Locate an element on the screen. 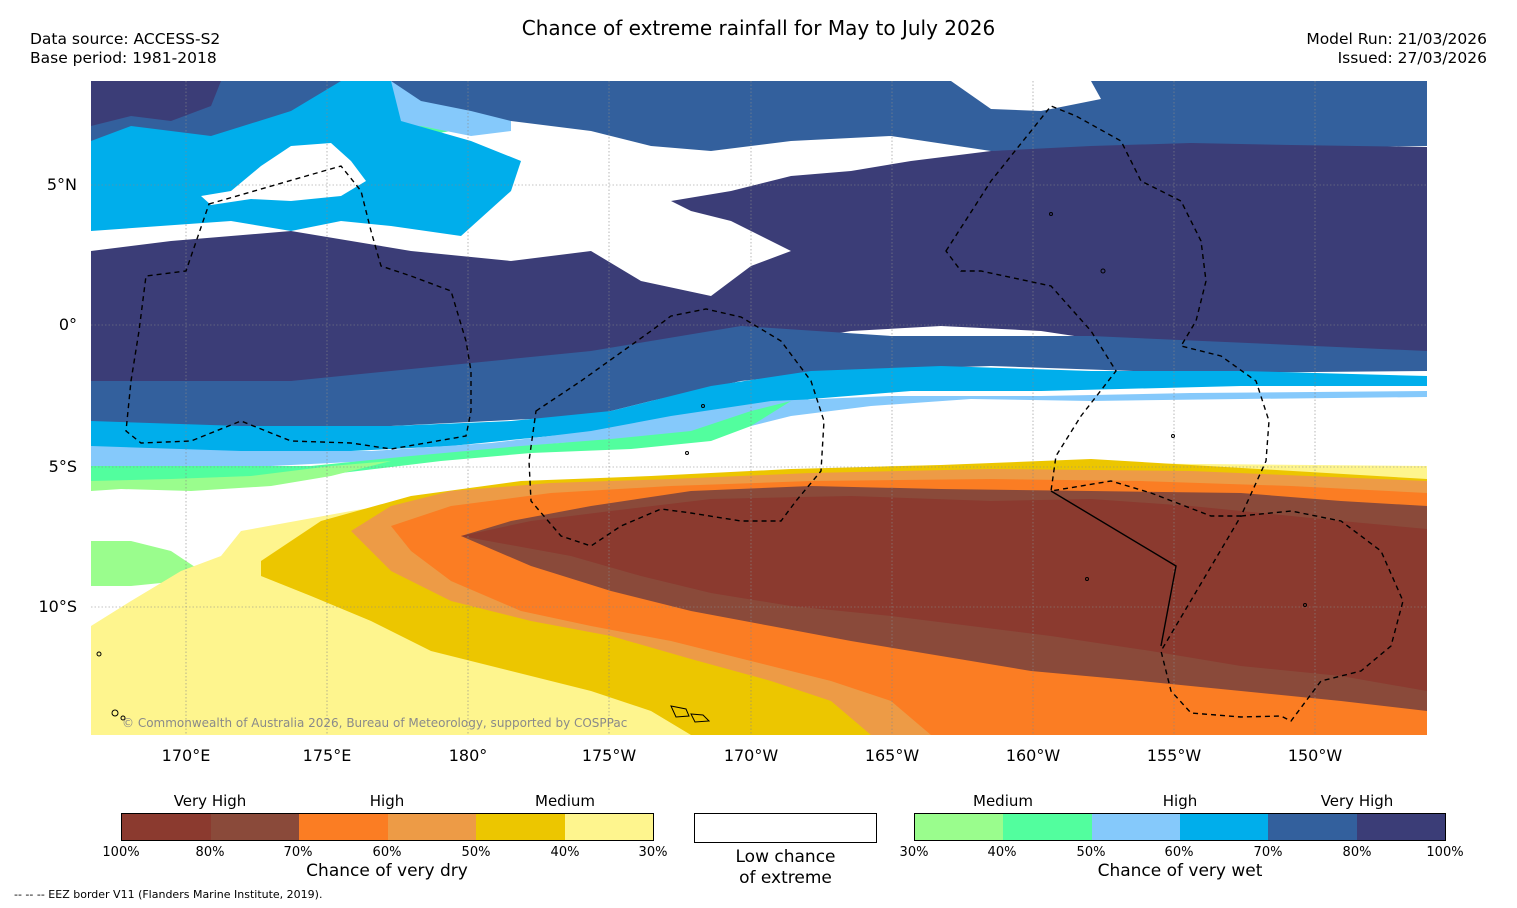  eez-border-cook-islands is located at coordinates (1282, 616).